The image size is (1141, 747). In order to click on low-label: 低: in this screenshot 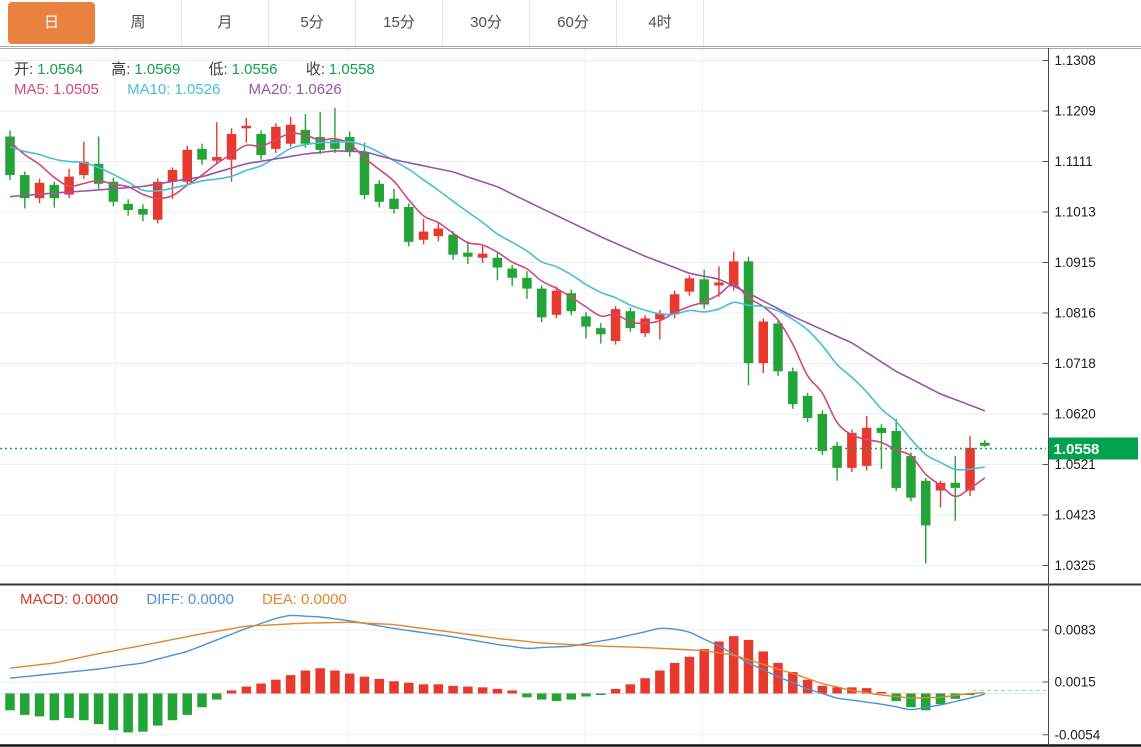, I will do `click(218, 69)`.